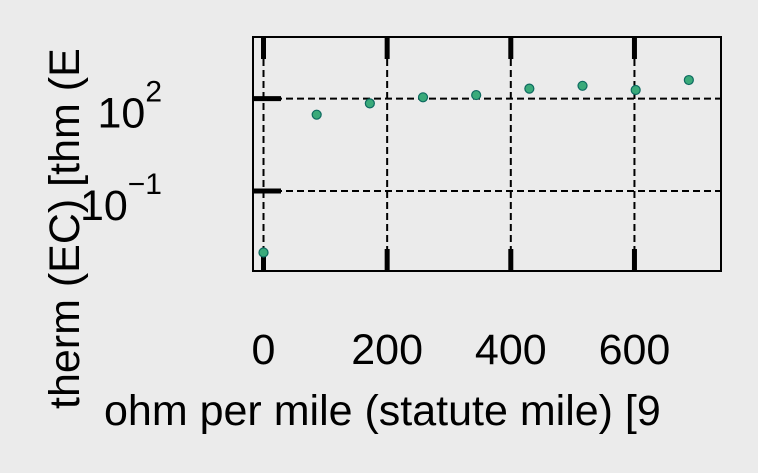 The height and width of the screenshot is (473, 758). Describe the element at coordinates (121, 199) in the screenshot. I see `y-tick-label: 10⁻¹` at that location.